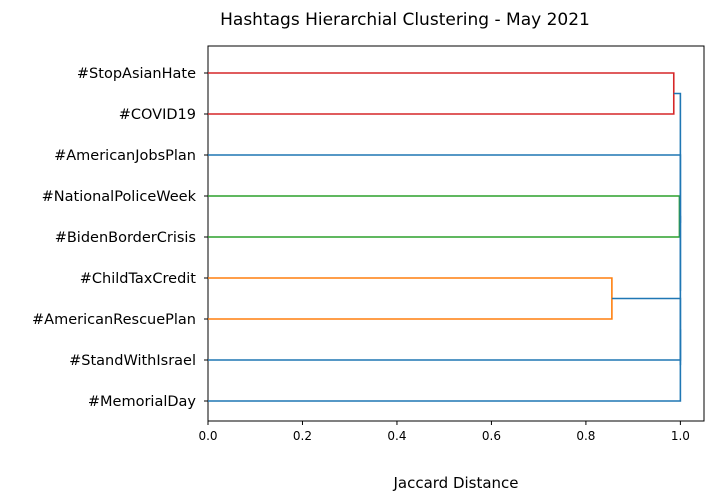 The width and height of the screenshot is (713, 501). What do you see at coordinates (136, 74) in the screenshot?
I see `leaf-label: #StopAsianHate` at bounding box center [136, 74].